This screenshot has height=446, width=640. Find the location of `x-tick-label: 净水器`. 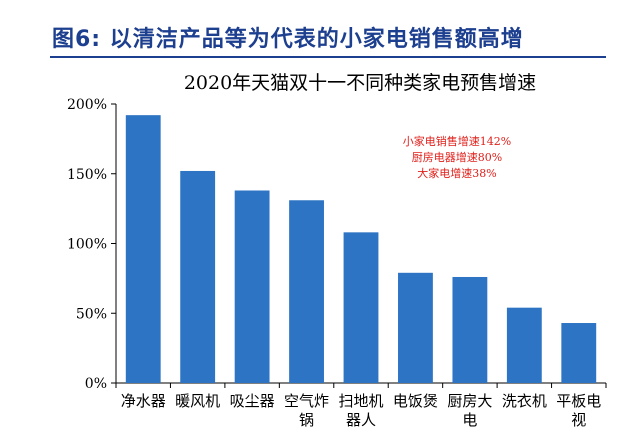

x-tick-label: 净水器 is located at coordinates (143, 401).